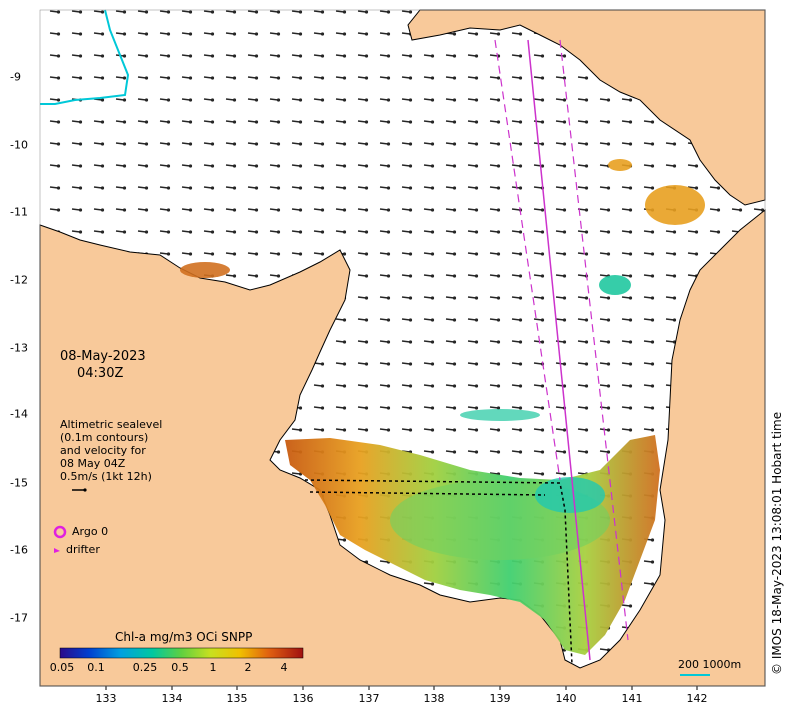 The image size is (792, 716). Describe the element at coordinates (57, 550) in the screenshot. I see `drifter-symbol` at that location.